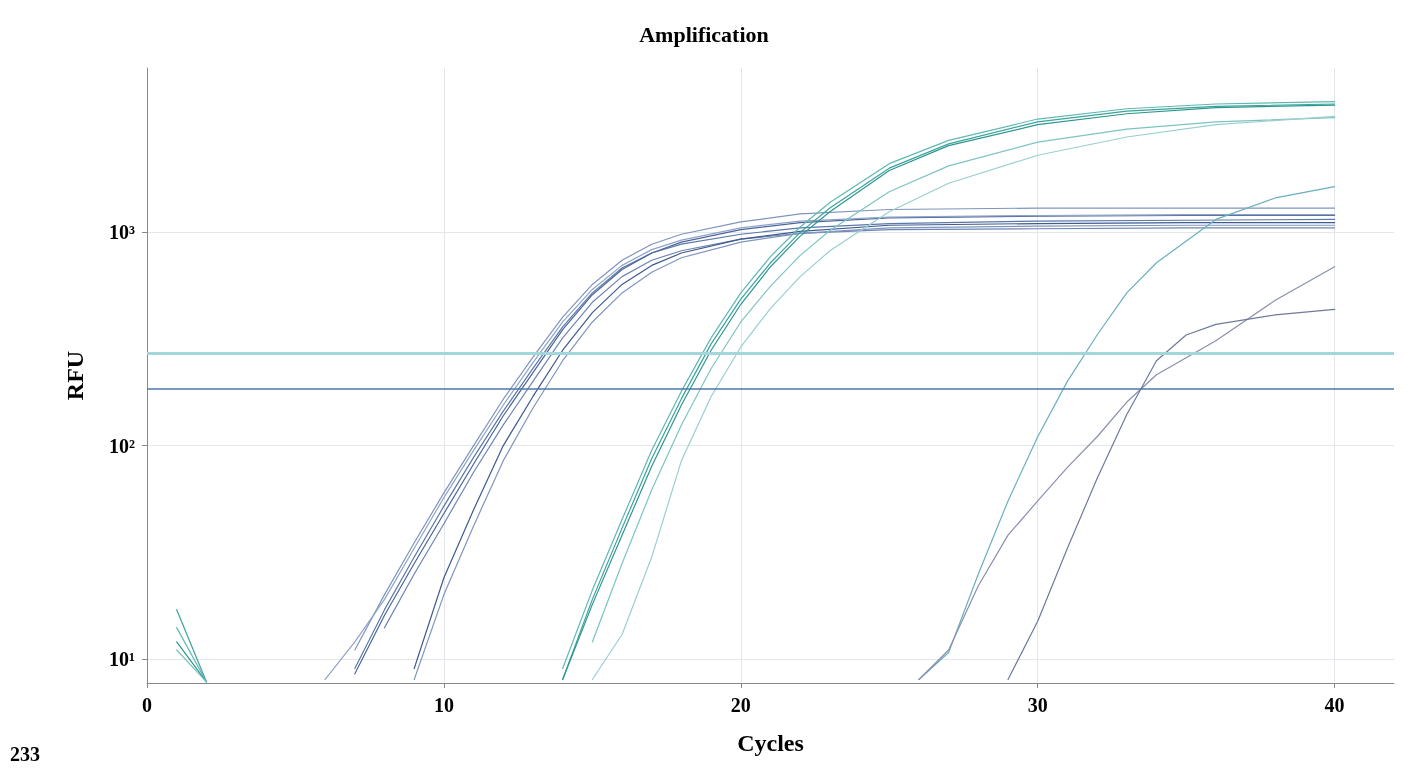 The width and height of the screenshot is (1408, 776). Describe the element at coordinates (770, 743) in the screenshot. I see `x-axis-title: Cycles` at that location.